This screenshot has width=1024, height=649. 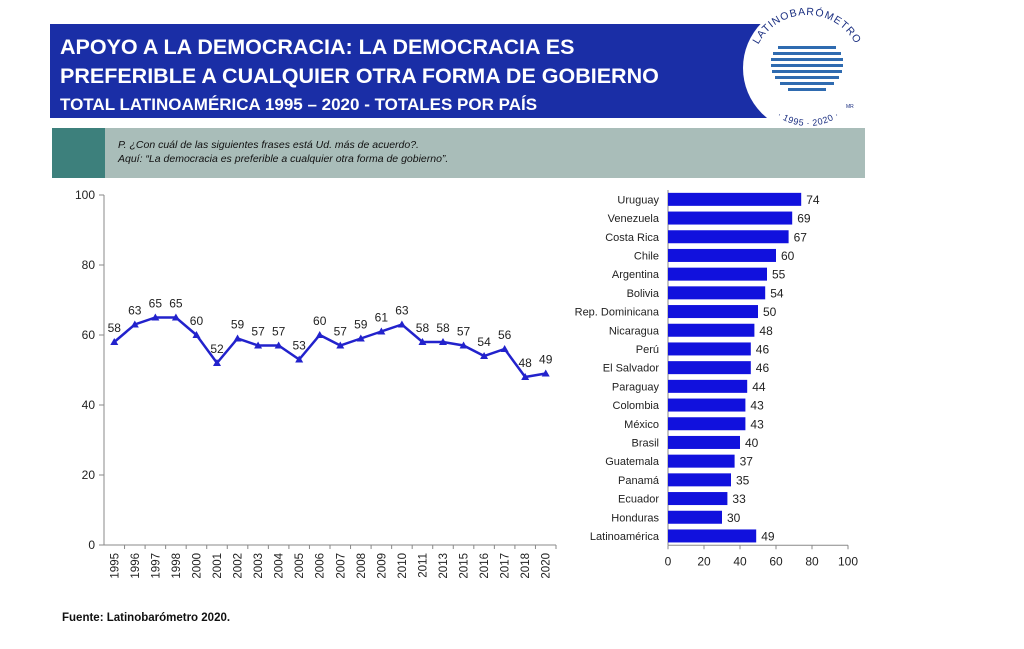 What do you see at coordinates (636, 406) in the screenshot?
I see `category-label: Colombia` at bounding box center [636, 406].